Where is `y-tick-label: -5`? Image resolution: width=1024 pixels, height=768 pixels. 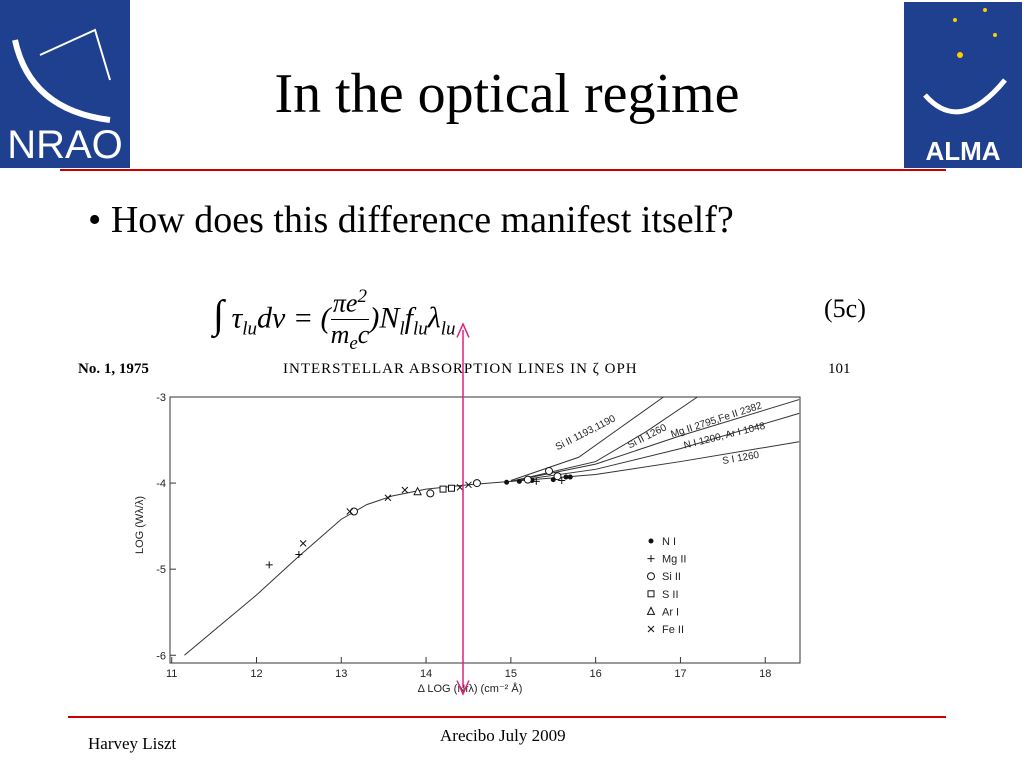
y-tick-label: -5 is located at coordinates (161, 570).